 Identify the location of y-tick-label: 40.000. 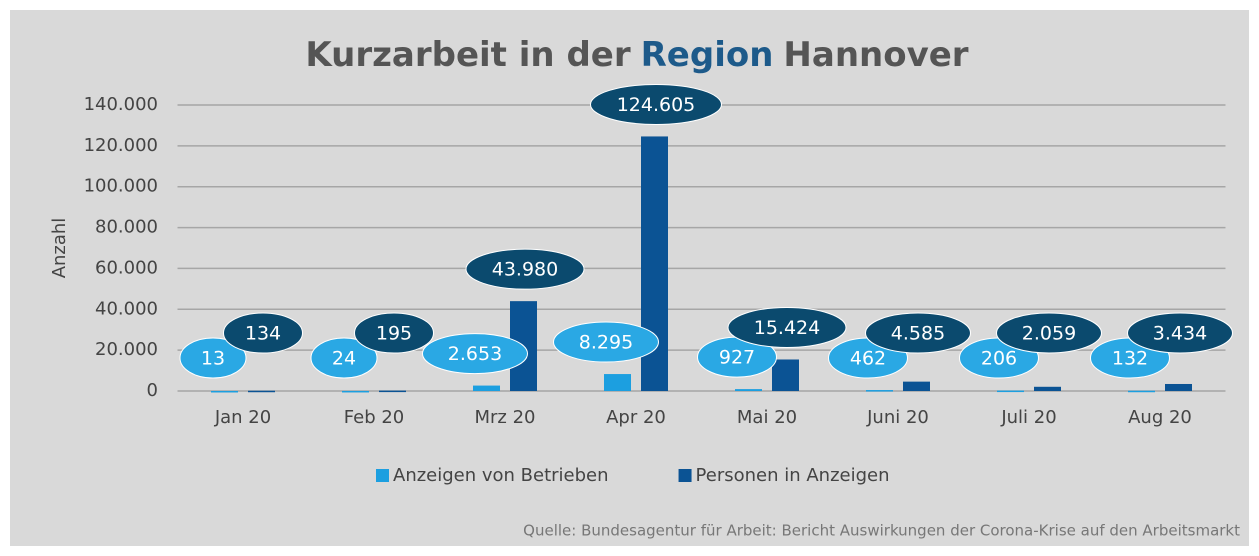
(126, 308).